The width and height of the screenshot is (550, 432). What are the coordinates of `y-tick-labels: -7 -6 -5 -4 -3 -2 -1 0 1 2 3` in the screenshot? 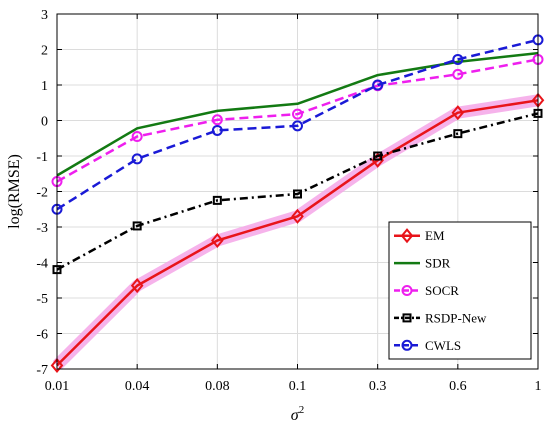 It's located at (42, 193).